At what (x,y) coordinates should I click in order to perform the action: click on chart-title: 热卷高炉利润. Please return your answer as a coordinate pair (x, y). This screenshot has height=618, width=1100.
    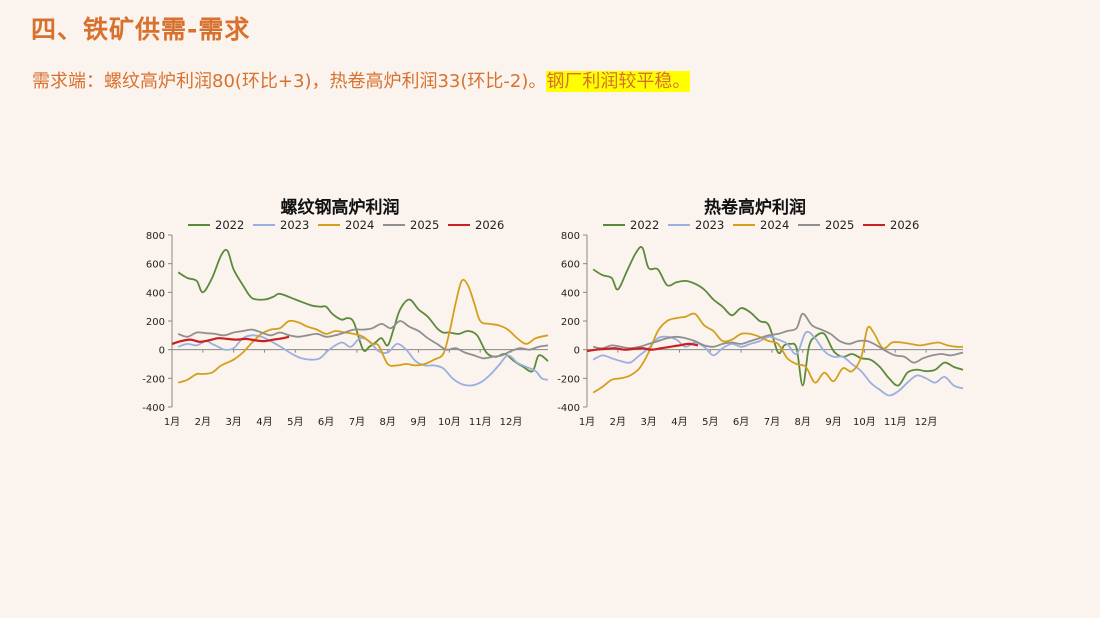
    Looking at the image, I should click on (755, 208).